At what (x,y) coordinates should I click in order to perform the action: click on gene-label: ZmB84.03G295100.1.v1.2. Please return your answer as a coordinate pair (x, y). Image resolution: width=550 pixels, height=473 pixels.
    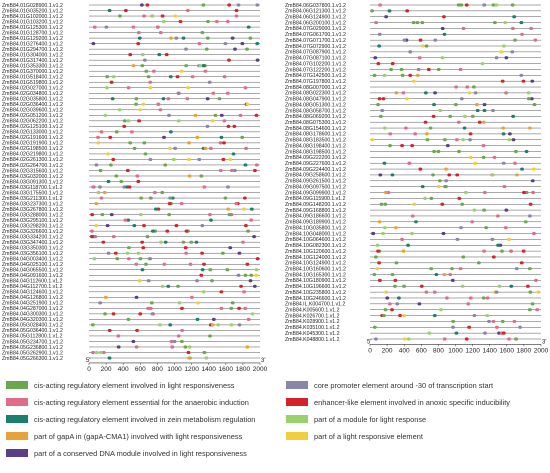
    Looking at the image, I should click on (32, 221).